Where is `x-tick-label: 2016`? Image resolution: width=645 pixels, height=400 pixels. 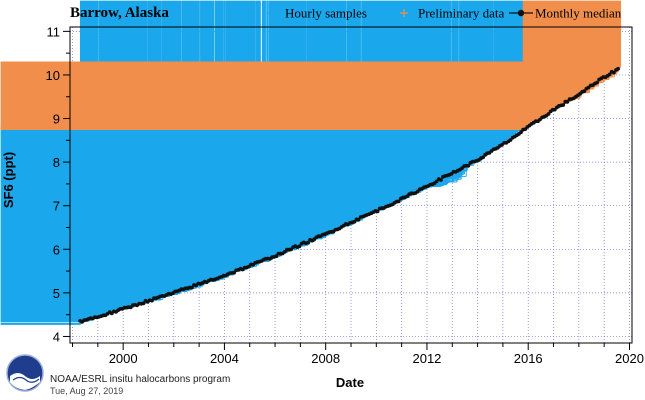 x-tick-label: 2016 is located at coordinates (528, 358).